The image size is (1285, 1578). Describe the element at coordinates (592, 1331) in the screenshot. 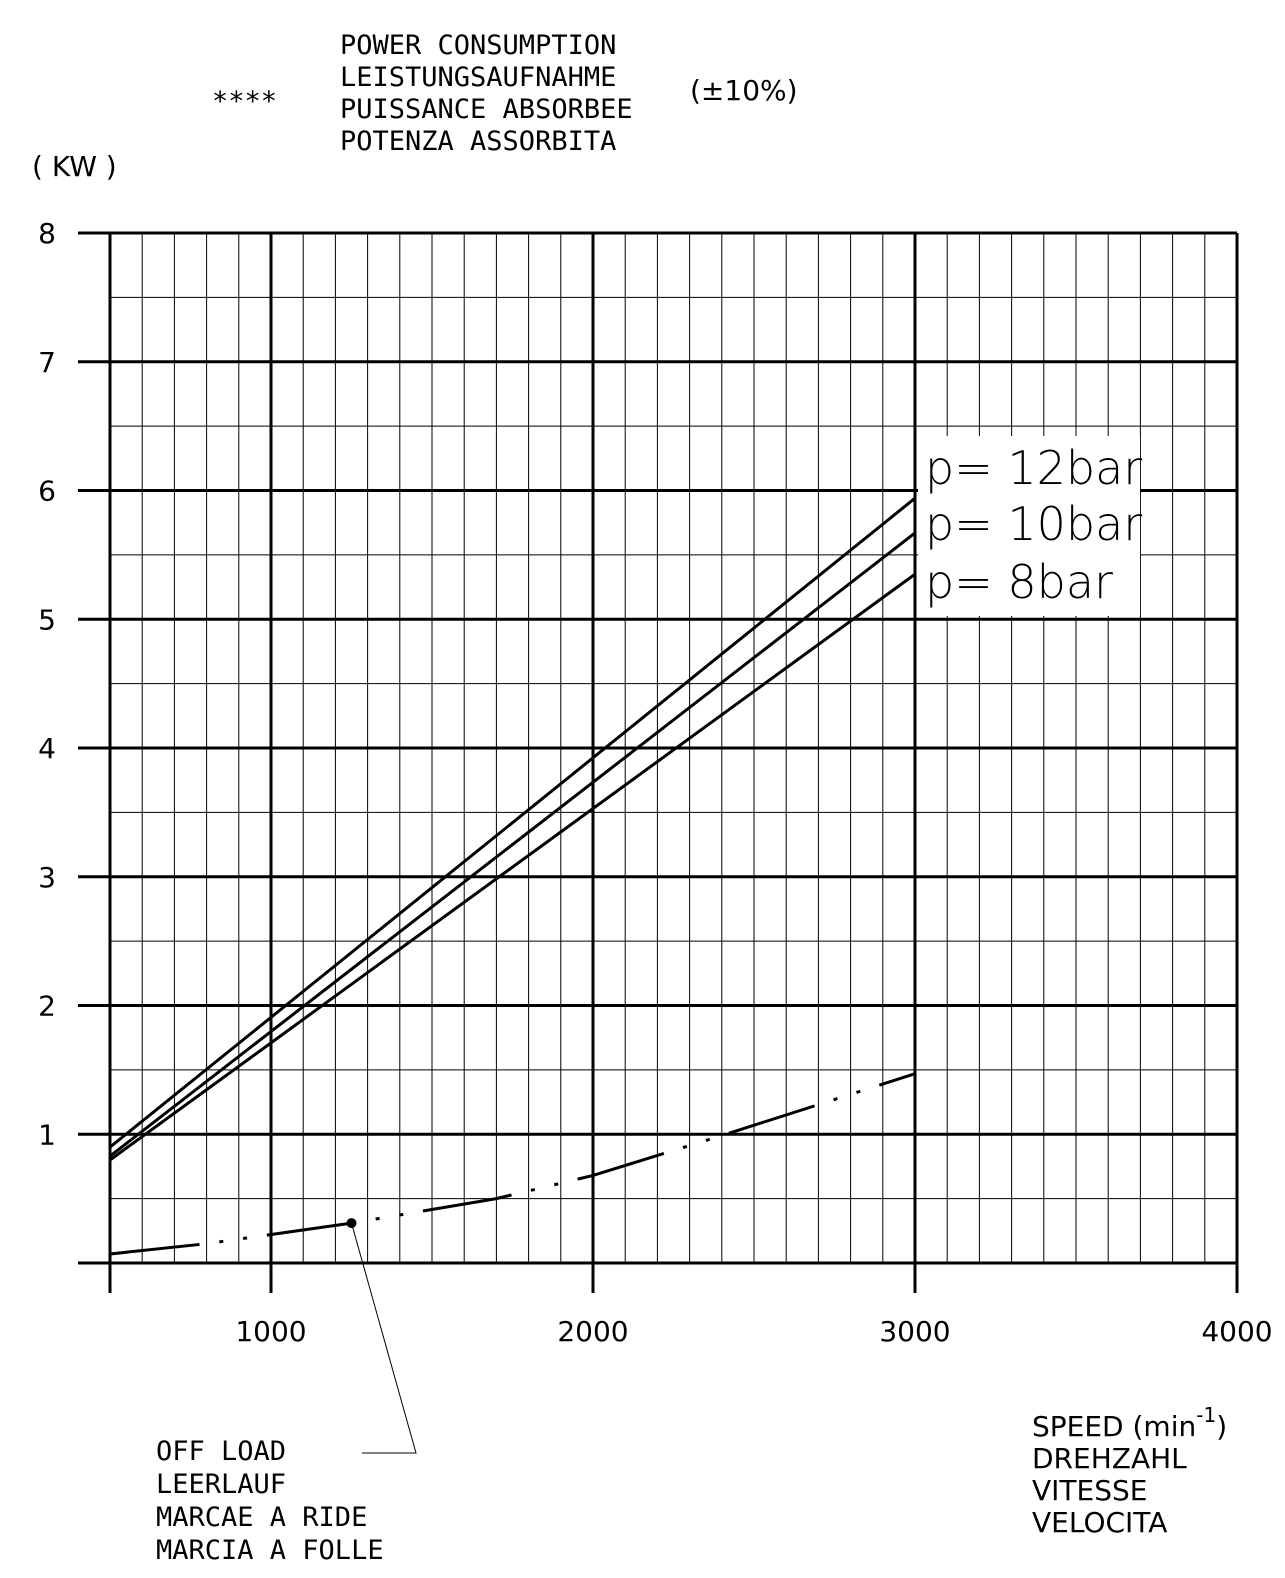

I see `x-tick-label: 2000` at that location.